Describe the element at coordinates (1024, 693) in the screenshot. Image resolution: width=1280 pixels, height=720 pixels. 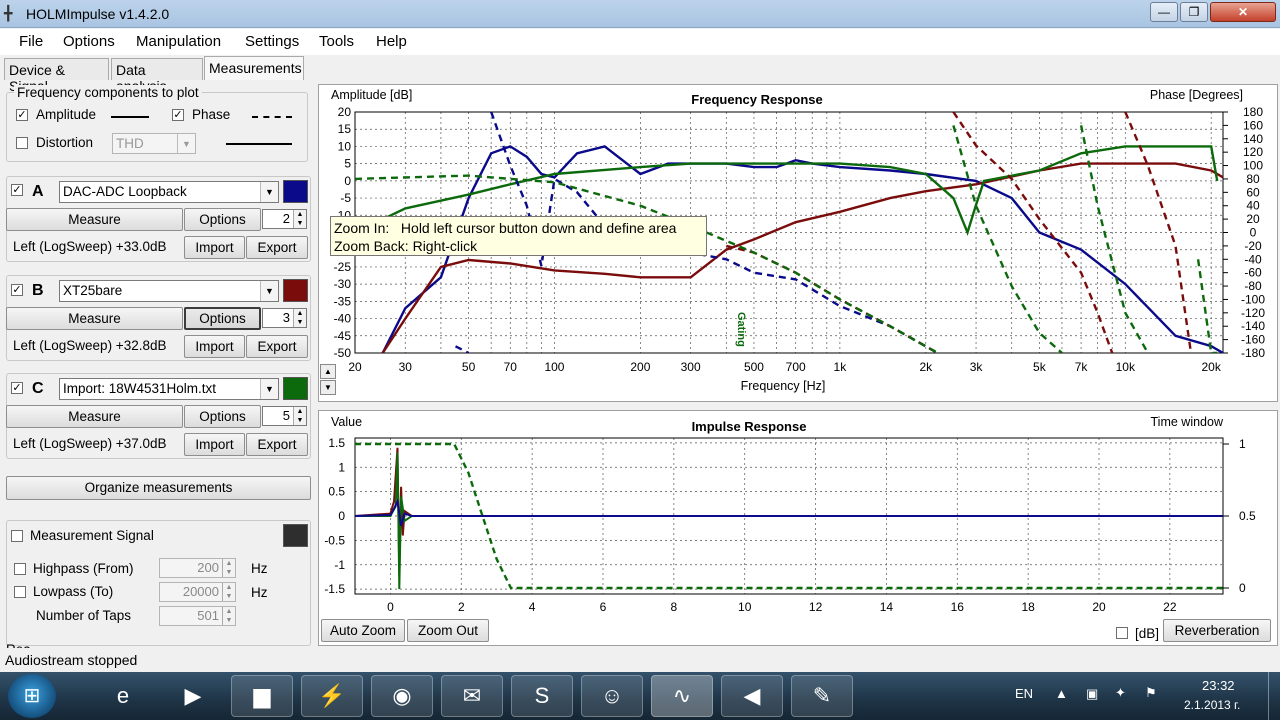
I see `language-indicator: EN` at that location.